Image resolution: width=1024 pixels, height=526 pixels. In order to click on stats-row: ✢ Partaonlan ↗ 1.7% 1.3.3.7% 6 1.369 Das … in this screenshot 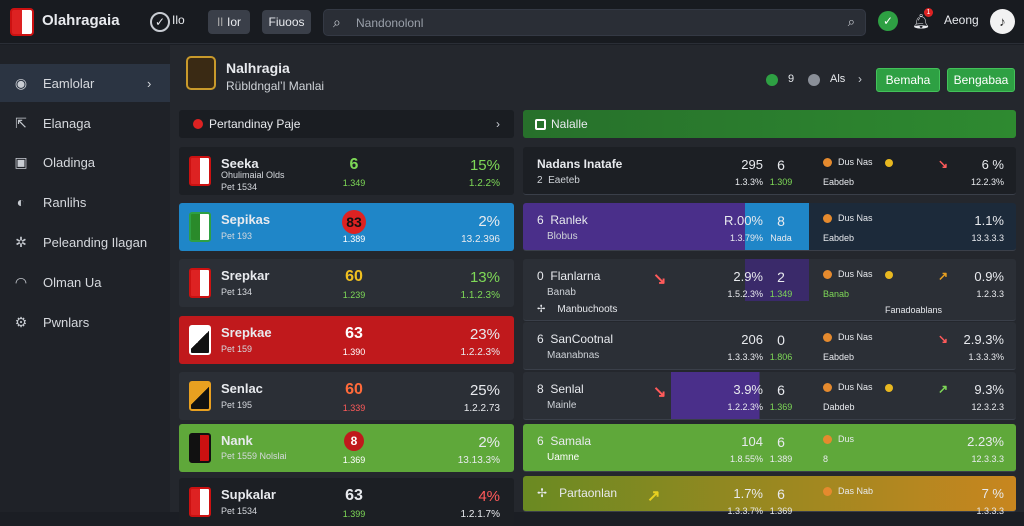, I will do `click(769, 496)`.